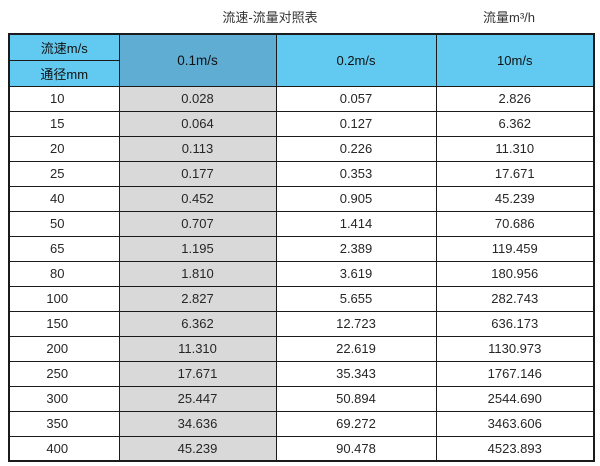 The image size is (600, 466). What do you see at coordinates (515, 348) in the screenshot?
I see `flow-value-cell: 1130.973` at bounding box center [515, 348].